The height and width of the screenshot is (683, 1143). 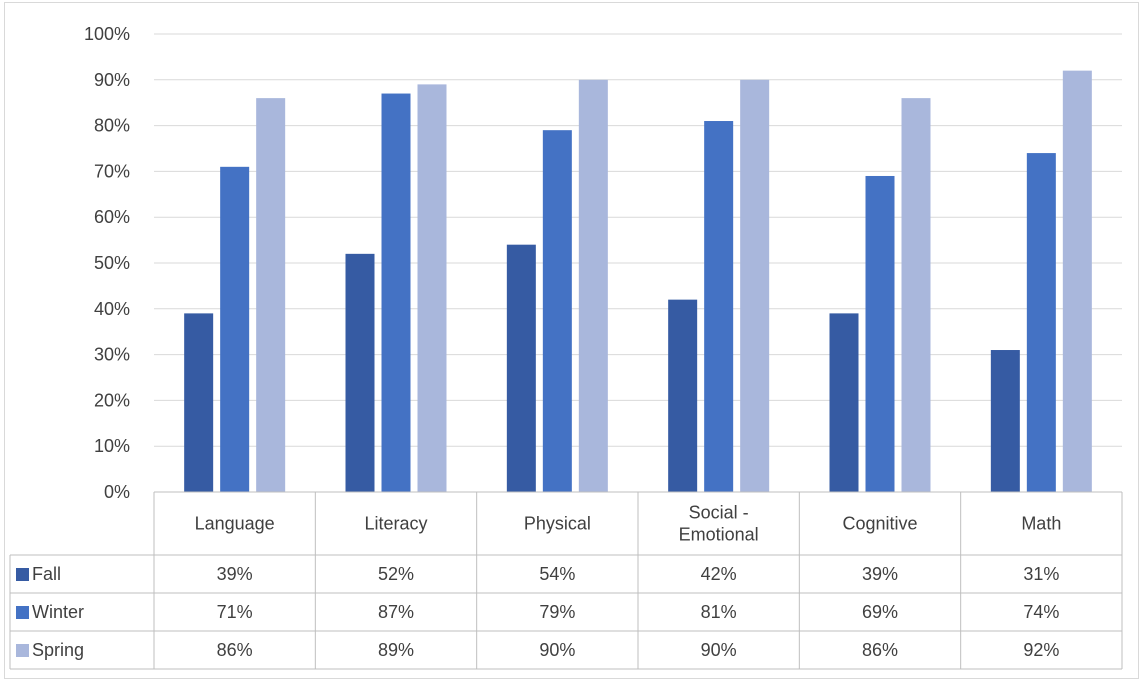 What do you see at coordinates (1041, 524) in the screenshot?
I see `category-label: Math` at bounding box center [1041, 524].